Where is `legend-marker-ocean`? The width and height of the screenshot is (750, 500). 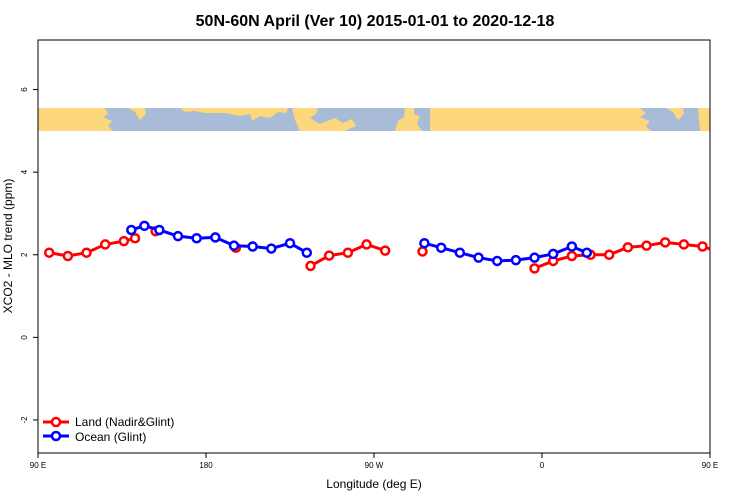
legend-marker-ocean is located at coordinates (56, 436).